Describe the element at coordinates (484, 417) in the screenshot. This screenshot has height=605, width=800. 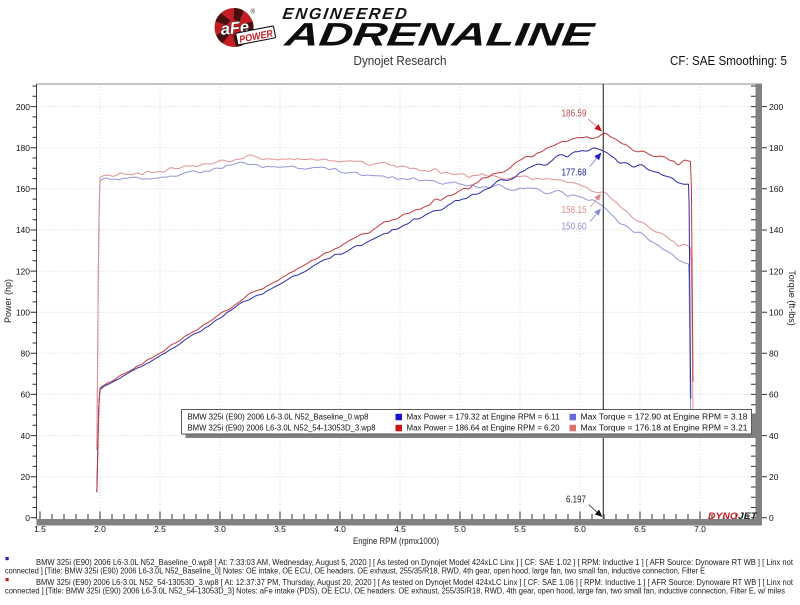
I see `svg-text:Max Power = 179.32 at Engine R: Max Power = 179.32 at Engine RPM = 6.11` at that location.